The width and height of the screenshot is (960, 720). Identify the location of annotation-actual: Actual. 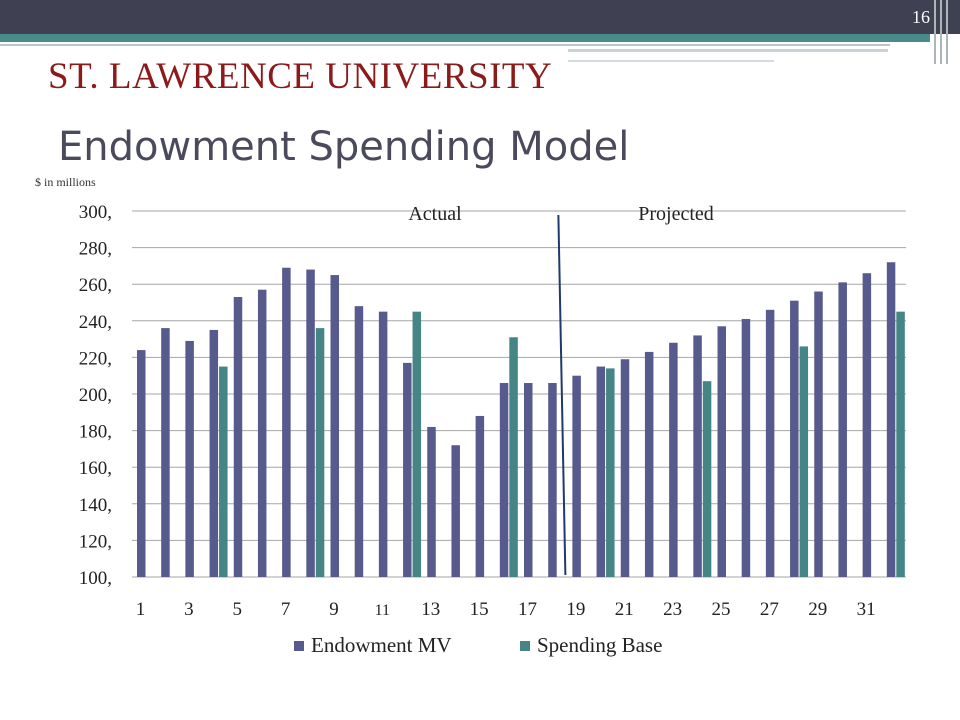
(435, 214).